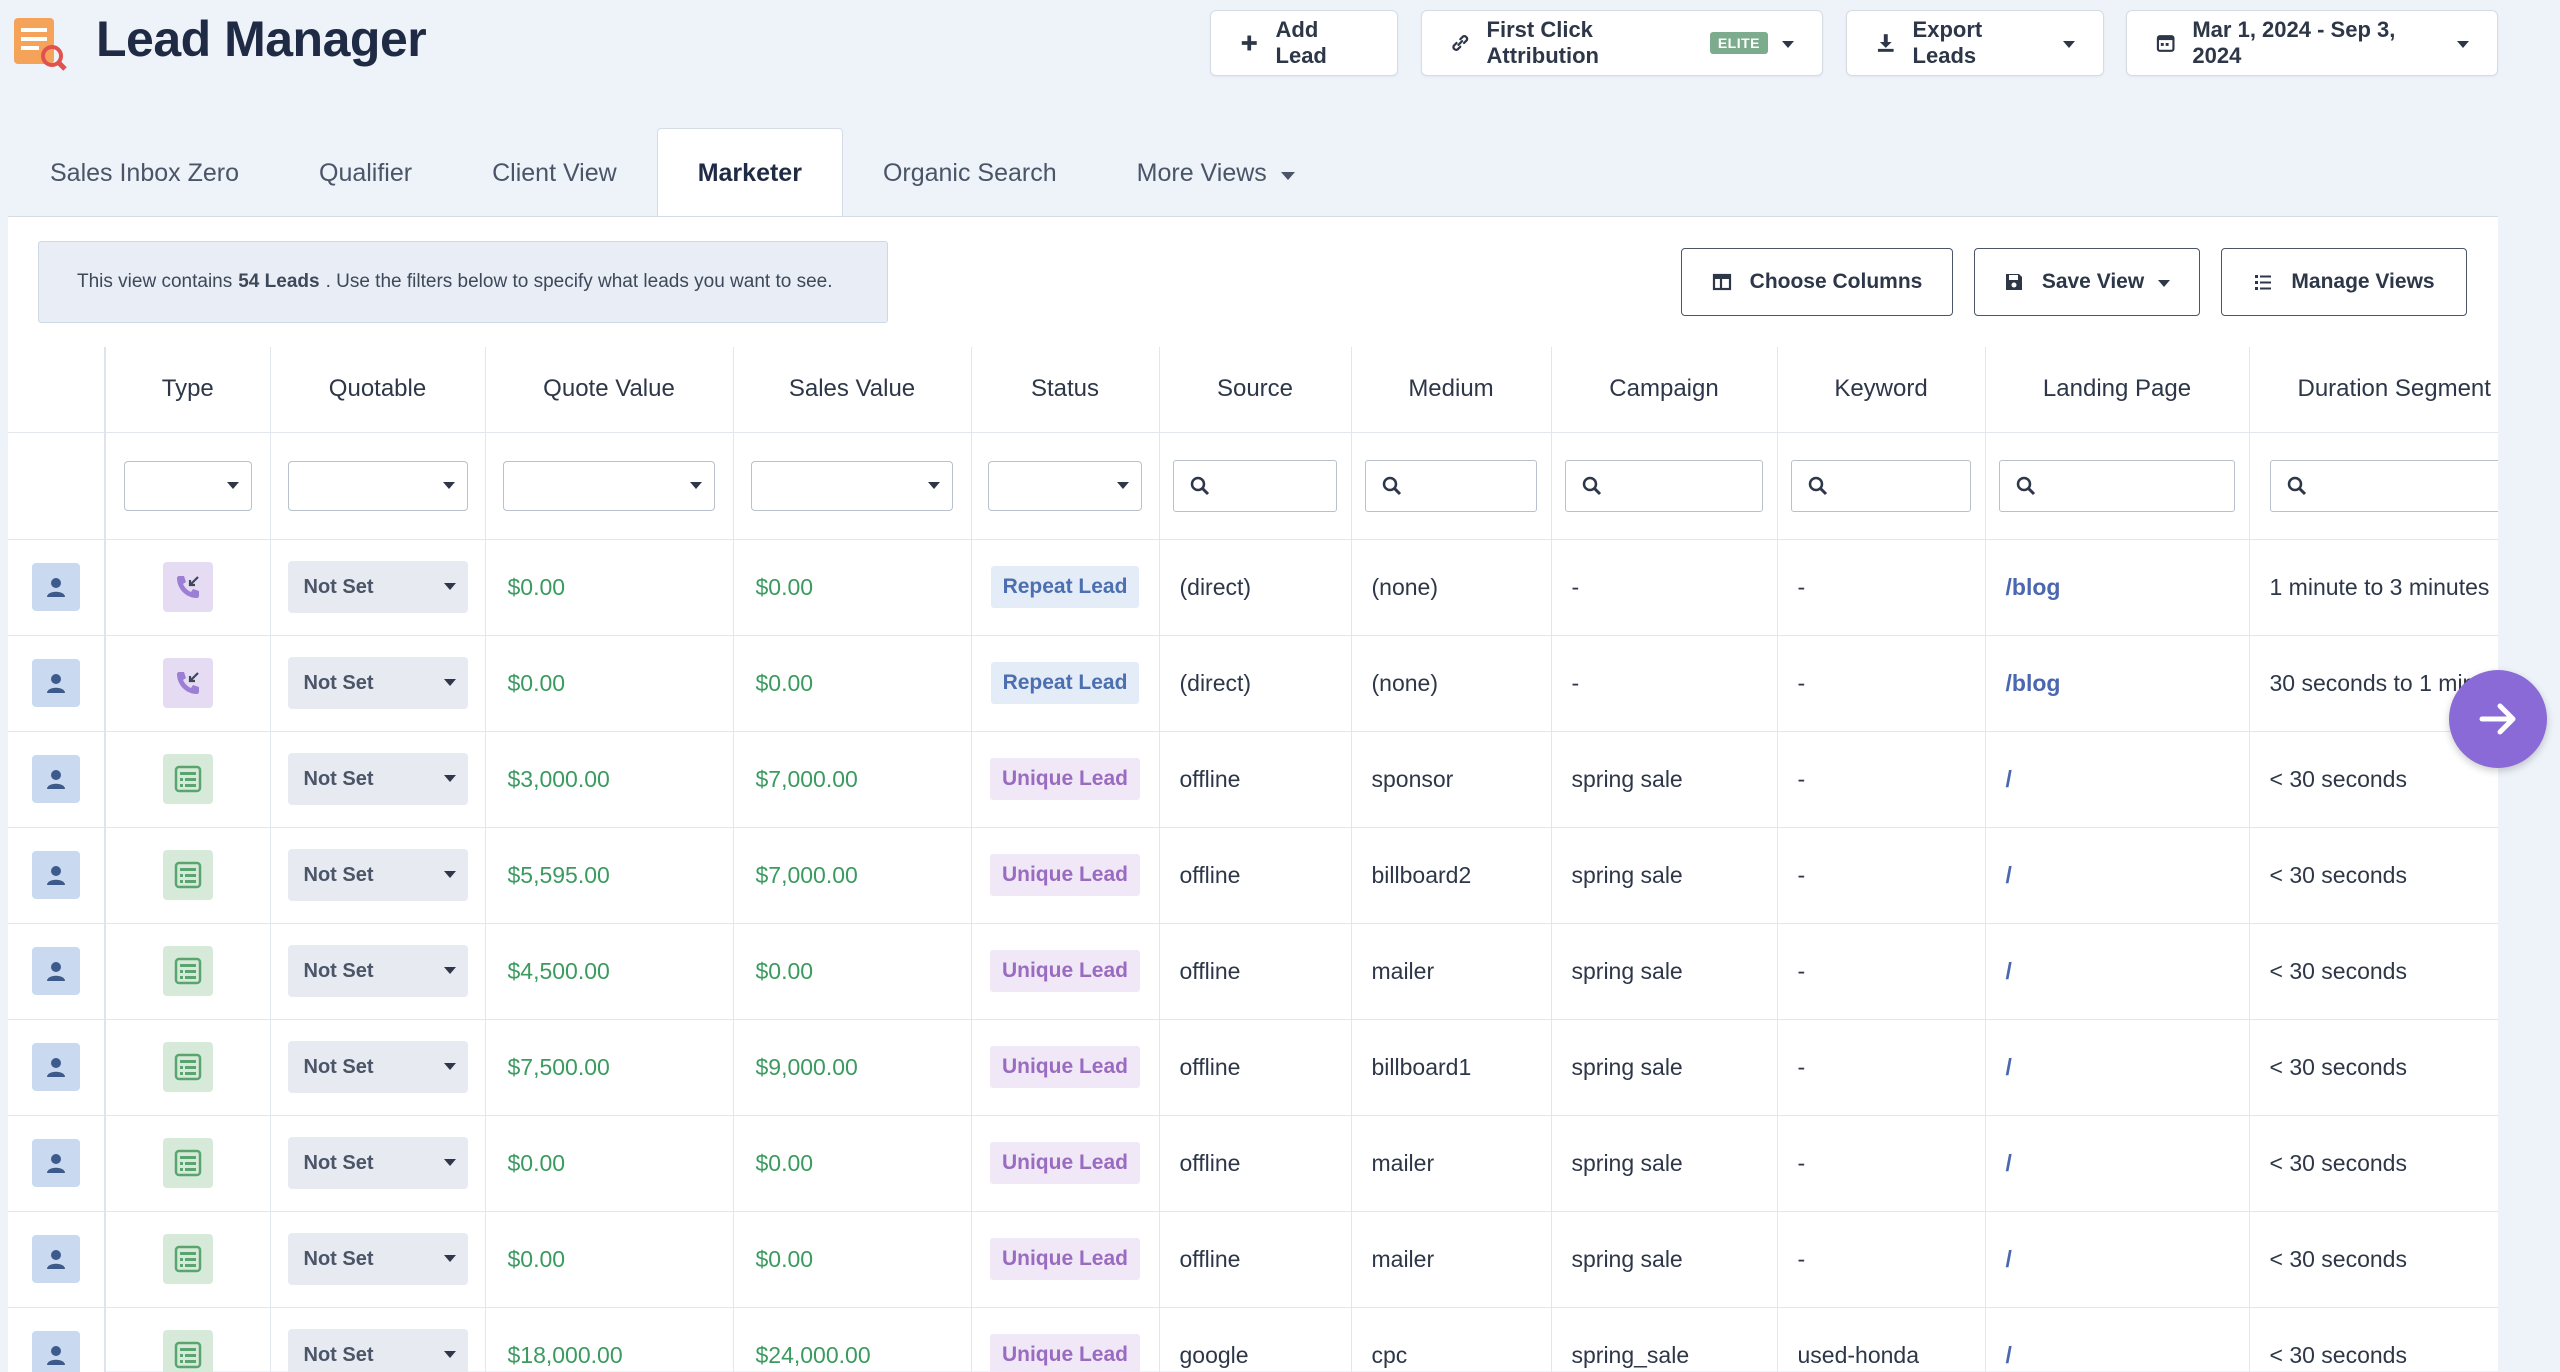 This screenshot has height=1372, width=2560. What do you see at coordinates (1664, 485) in the screenshot?
I see `campaign-search-input` at bounding box center [1664, 485].